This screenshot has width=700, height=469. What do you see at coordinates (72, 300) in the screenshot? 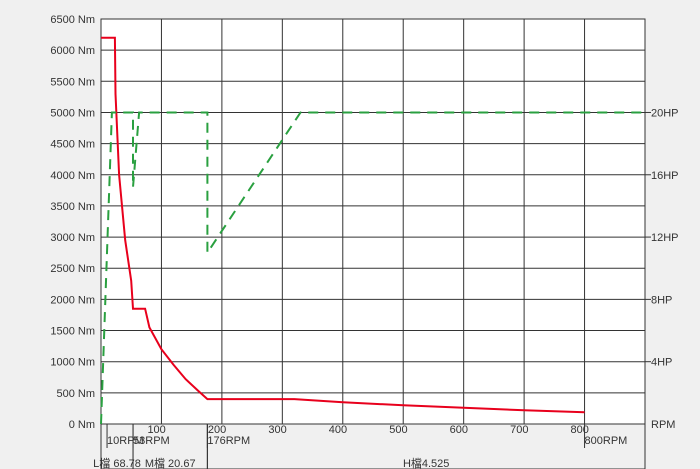
I see `y-tick-label: 2000 Nm` at bounding box center [72, 300].